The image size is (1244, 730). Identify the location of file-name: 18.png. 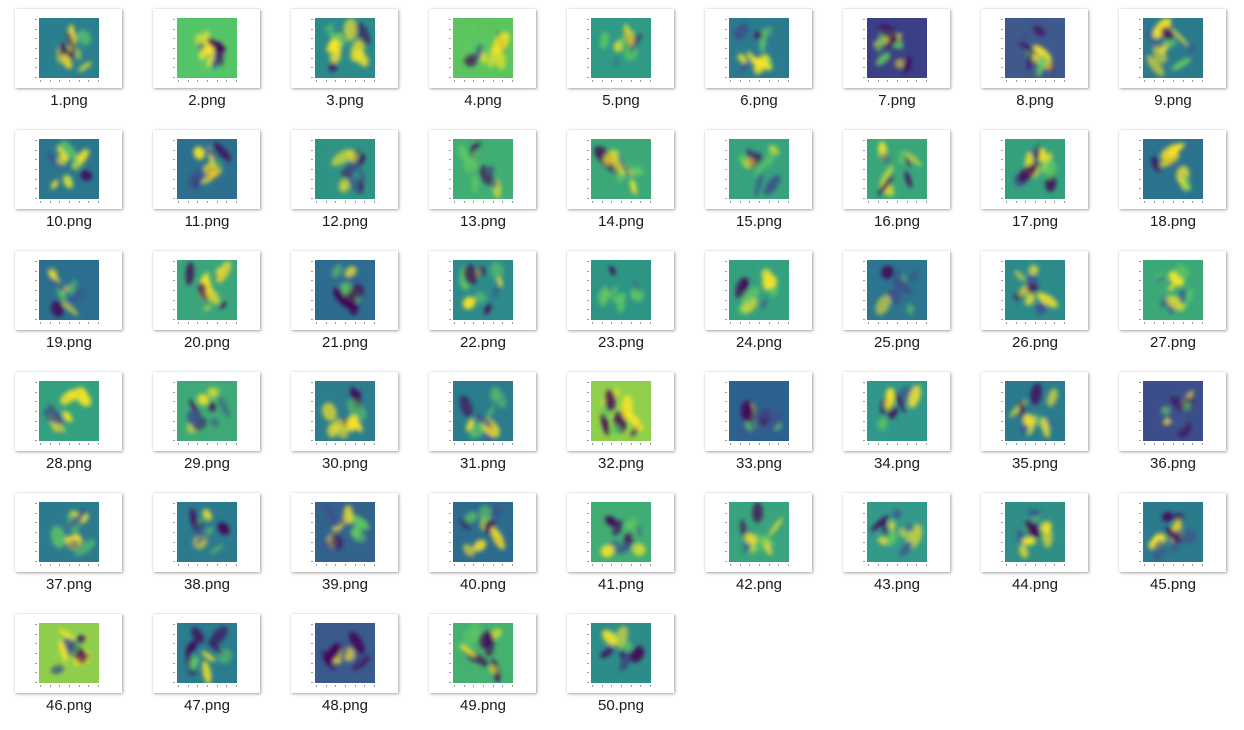
(1173, 221).